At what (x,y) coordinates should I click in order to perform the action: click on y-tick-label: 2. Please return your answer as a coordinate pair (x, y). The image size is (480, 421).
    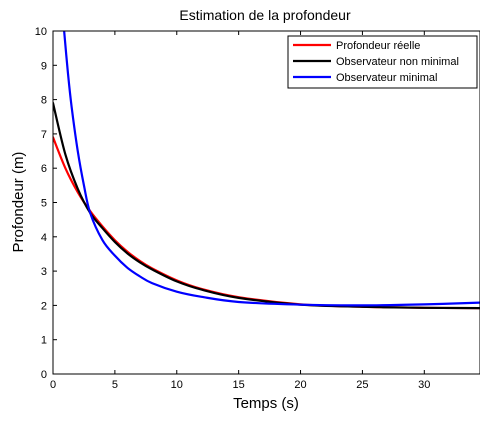
    Looking at the image, I should click on (44, 306).